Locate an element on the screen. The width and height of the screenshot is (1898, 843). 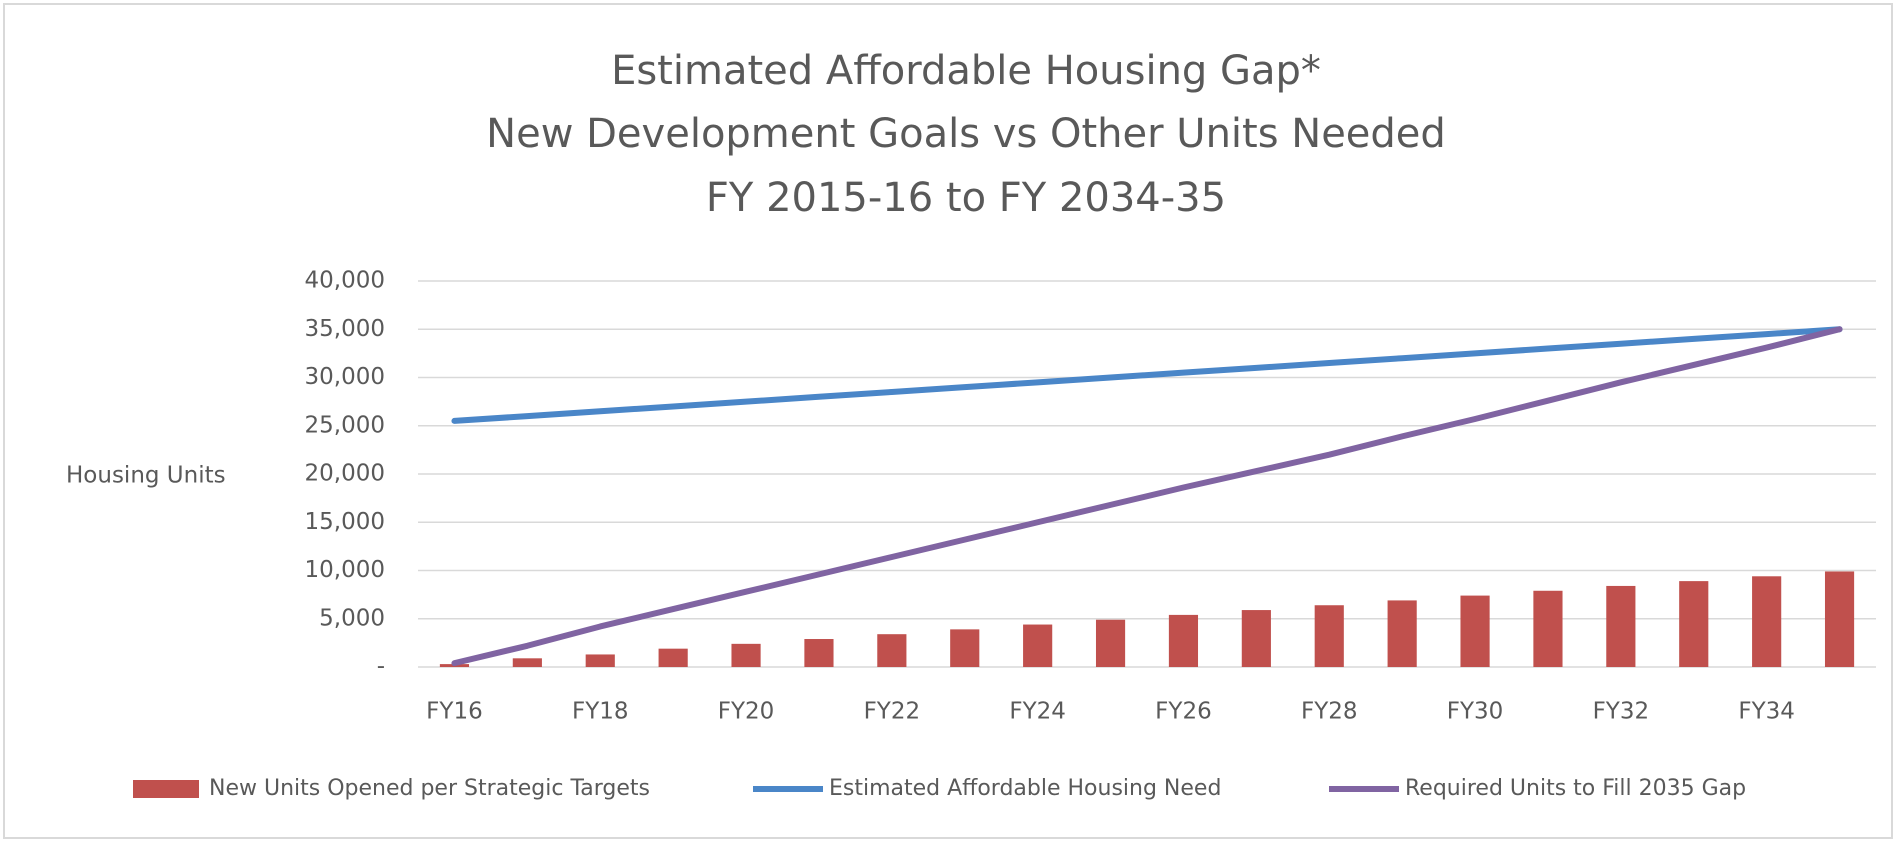
x-tick-label: FY30 is located at coordinates (1475, 712).